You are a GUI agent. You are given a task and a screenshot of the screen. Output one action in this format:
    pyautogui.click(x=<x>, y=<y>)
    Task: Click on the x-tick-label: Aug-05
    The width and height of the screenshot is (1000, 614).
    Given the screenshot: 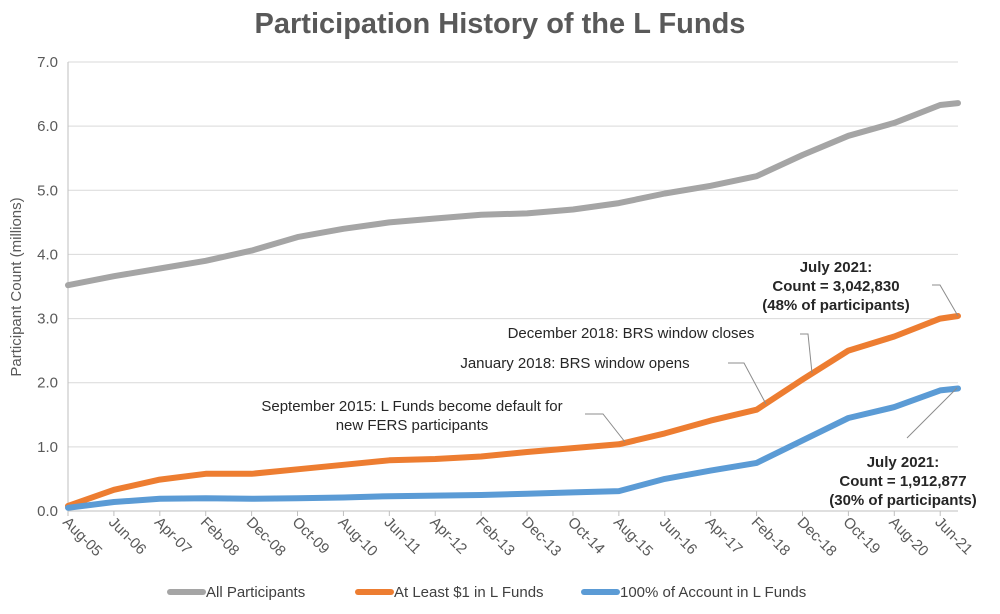 What is the action you would take?
    pyautogui.click(x=82, y=537)
    